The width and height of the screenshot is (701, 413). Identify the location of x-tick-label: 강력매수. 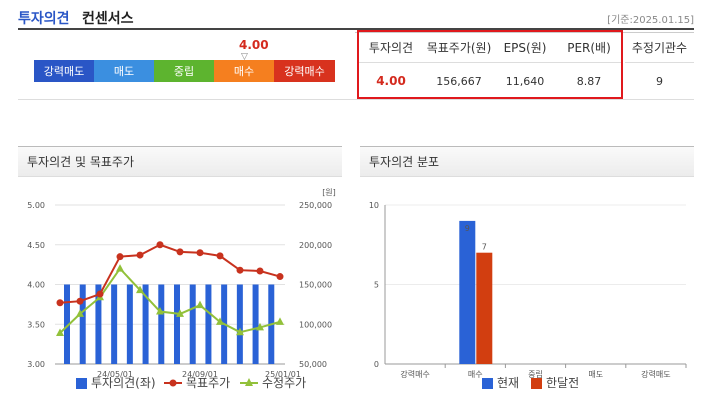
(414, 374).